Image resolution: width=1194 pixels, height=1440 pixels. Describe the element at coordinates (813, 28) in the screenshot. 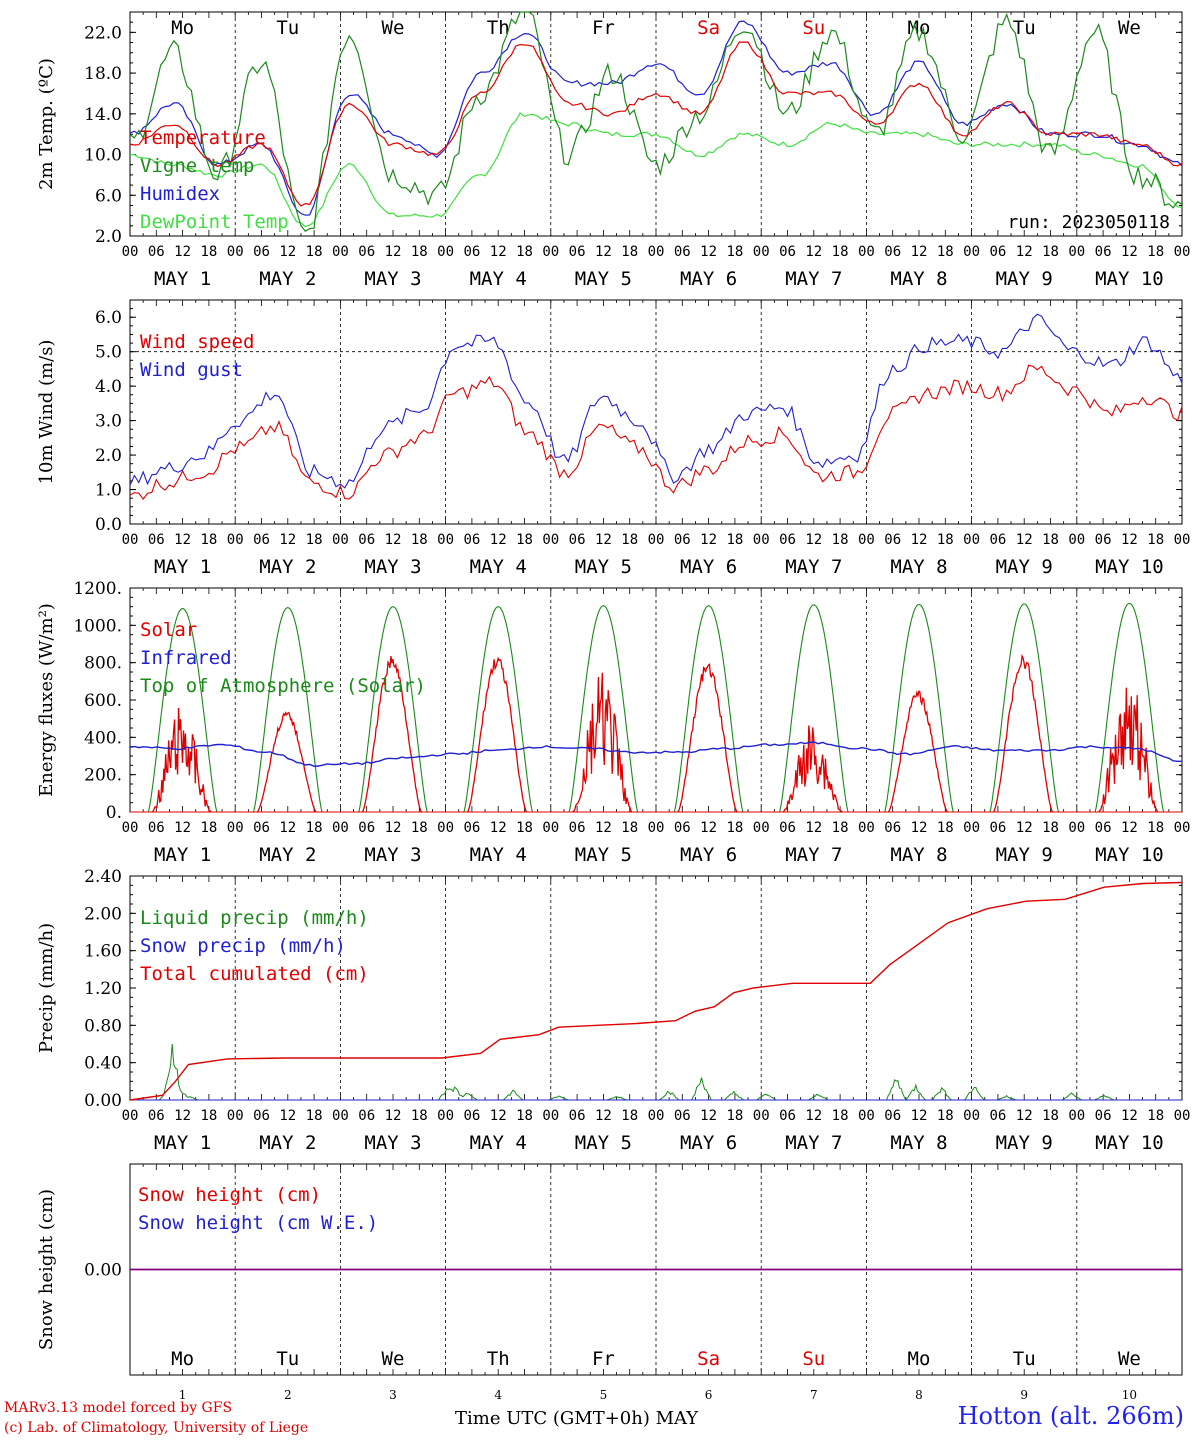

I see `day-name: Su` at that location.